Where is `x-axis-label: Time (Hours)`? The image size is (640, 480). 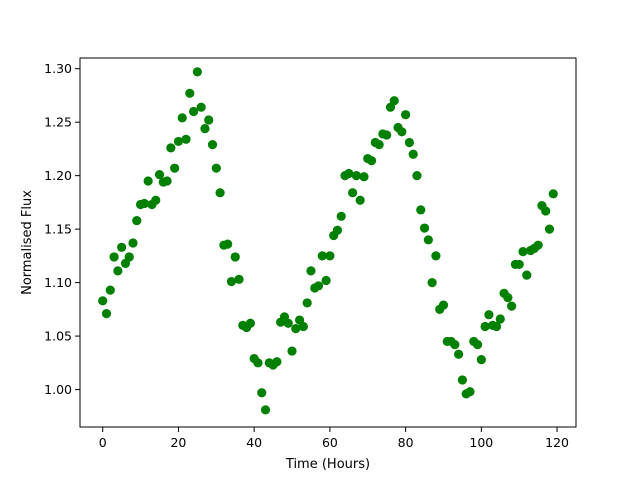 x-axis-label: Time (Hours) is located at coordinates (327, 464).